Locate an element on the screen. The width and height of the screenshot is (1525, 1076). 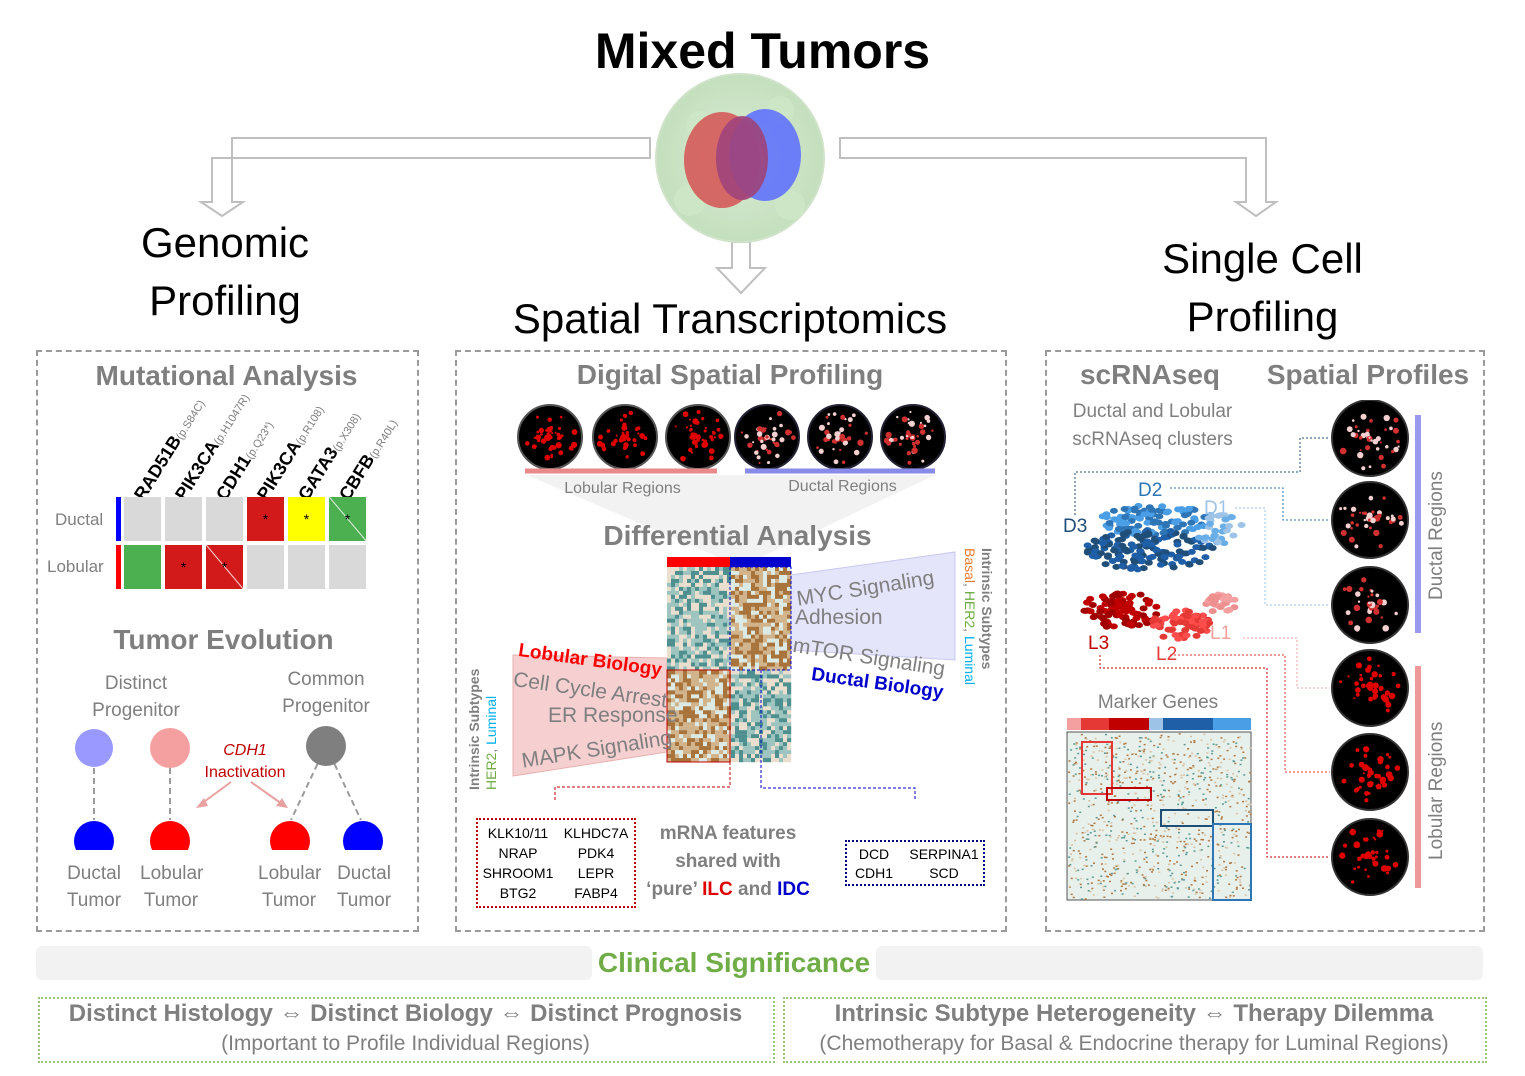
spatial-transcriptomics-heading: Spatial Transcriptomics is located at coordinates (730, 318).